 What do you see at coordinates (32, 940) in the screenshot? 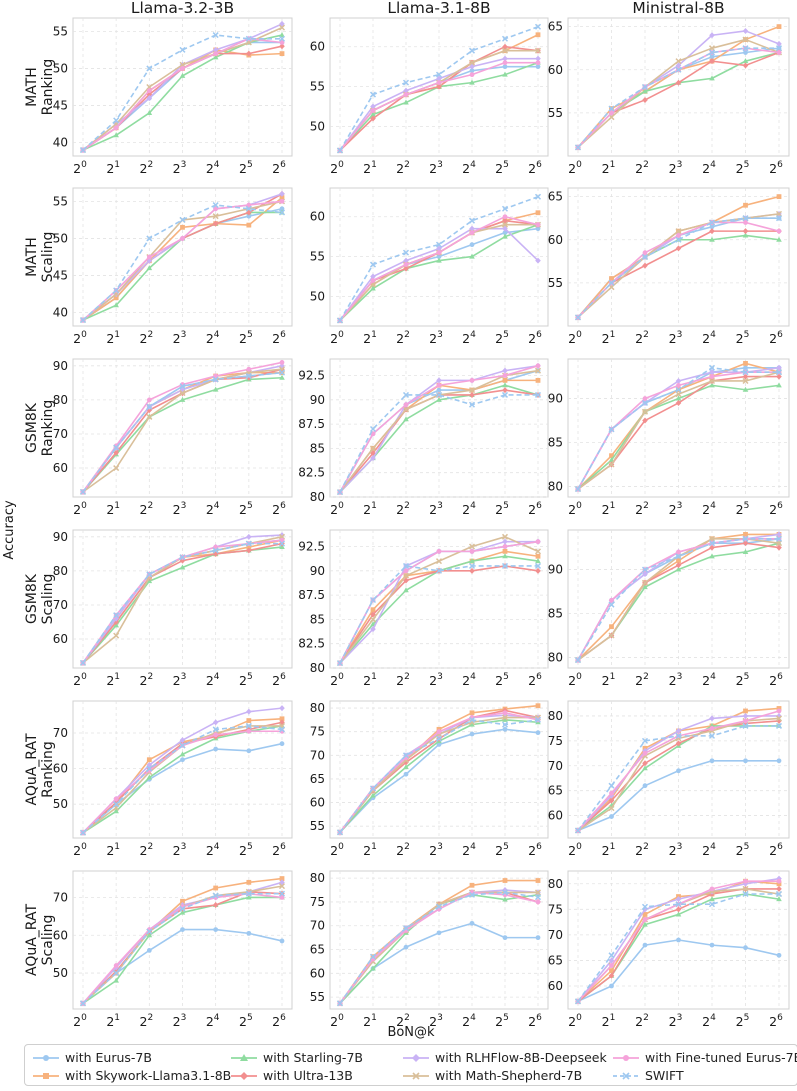
I see `row-label-line: AQuA_RAT` at bounding box center [32, 940].